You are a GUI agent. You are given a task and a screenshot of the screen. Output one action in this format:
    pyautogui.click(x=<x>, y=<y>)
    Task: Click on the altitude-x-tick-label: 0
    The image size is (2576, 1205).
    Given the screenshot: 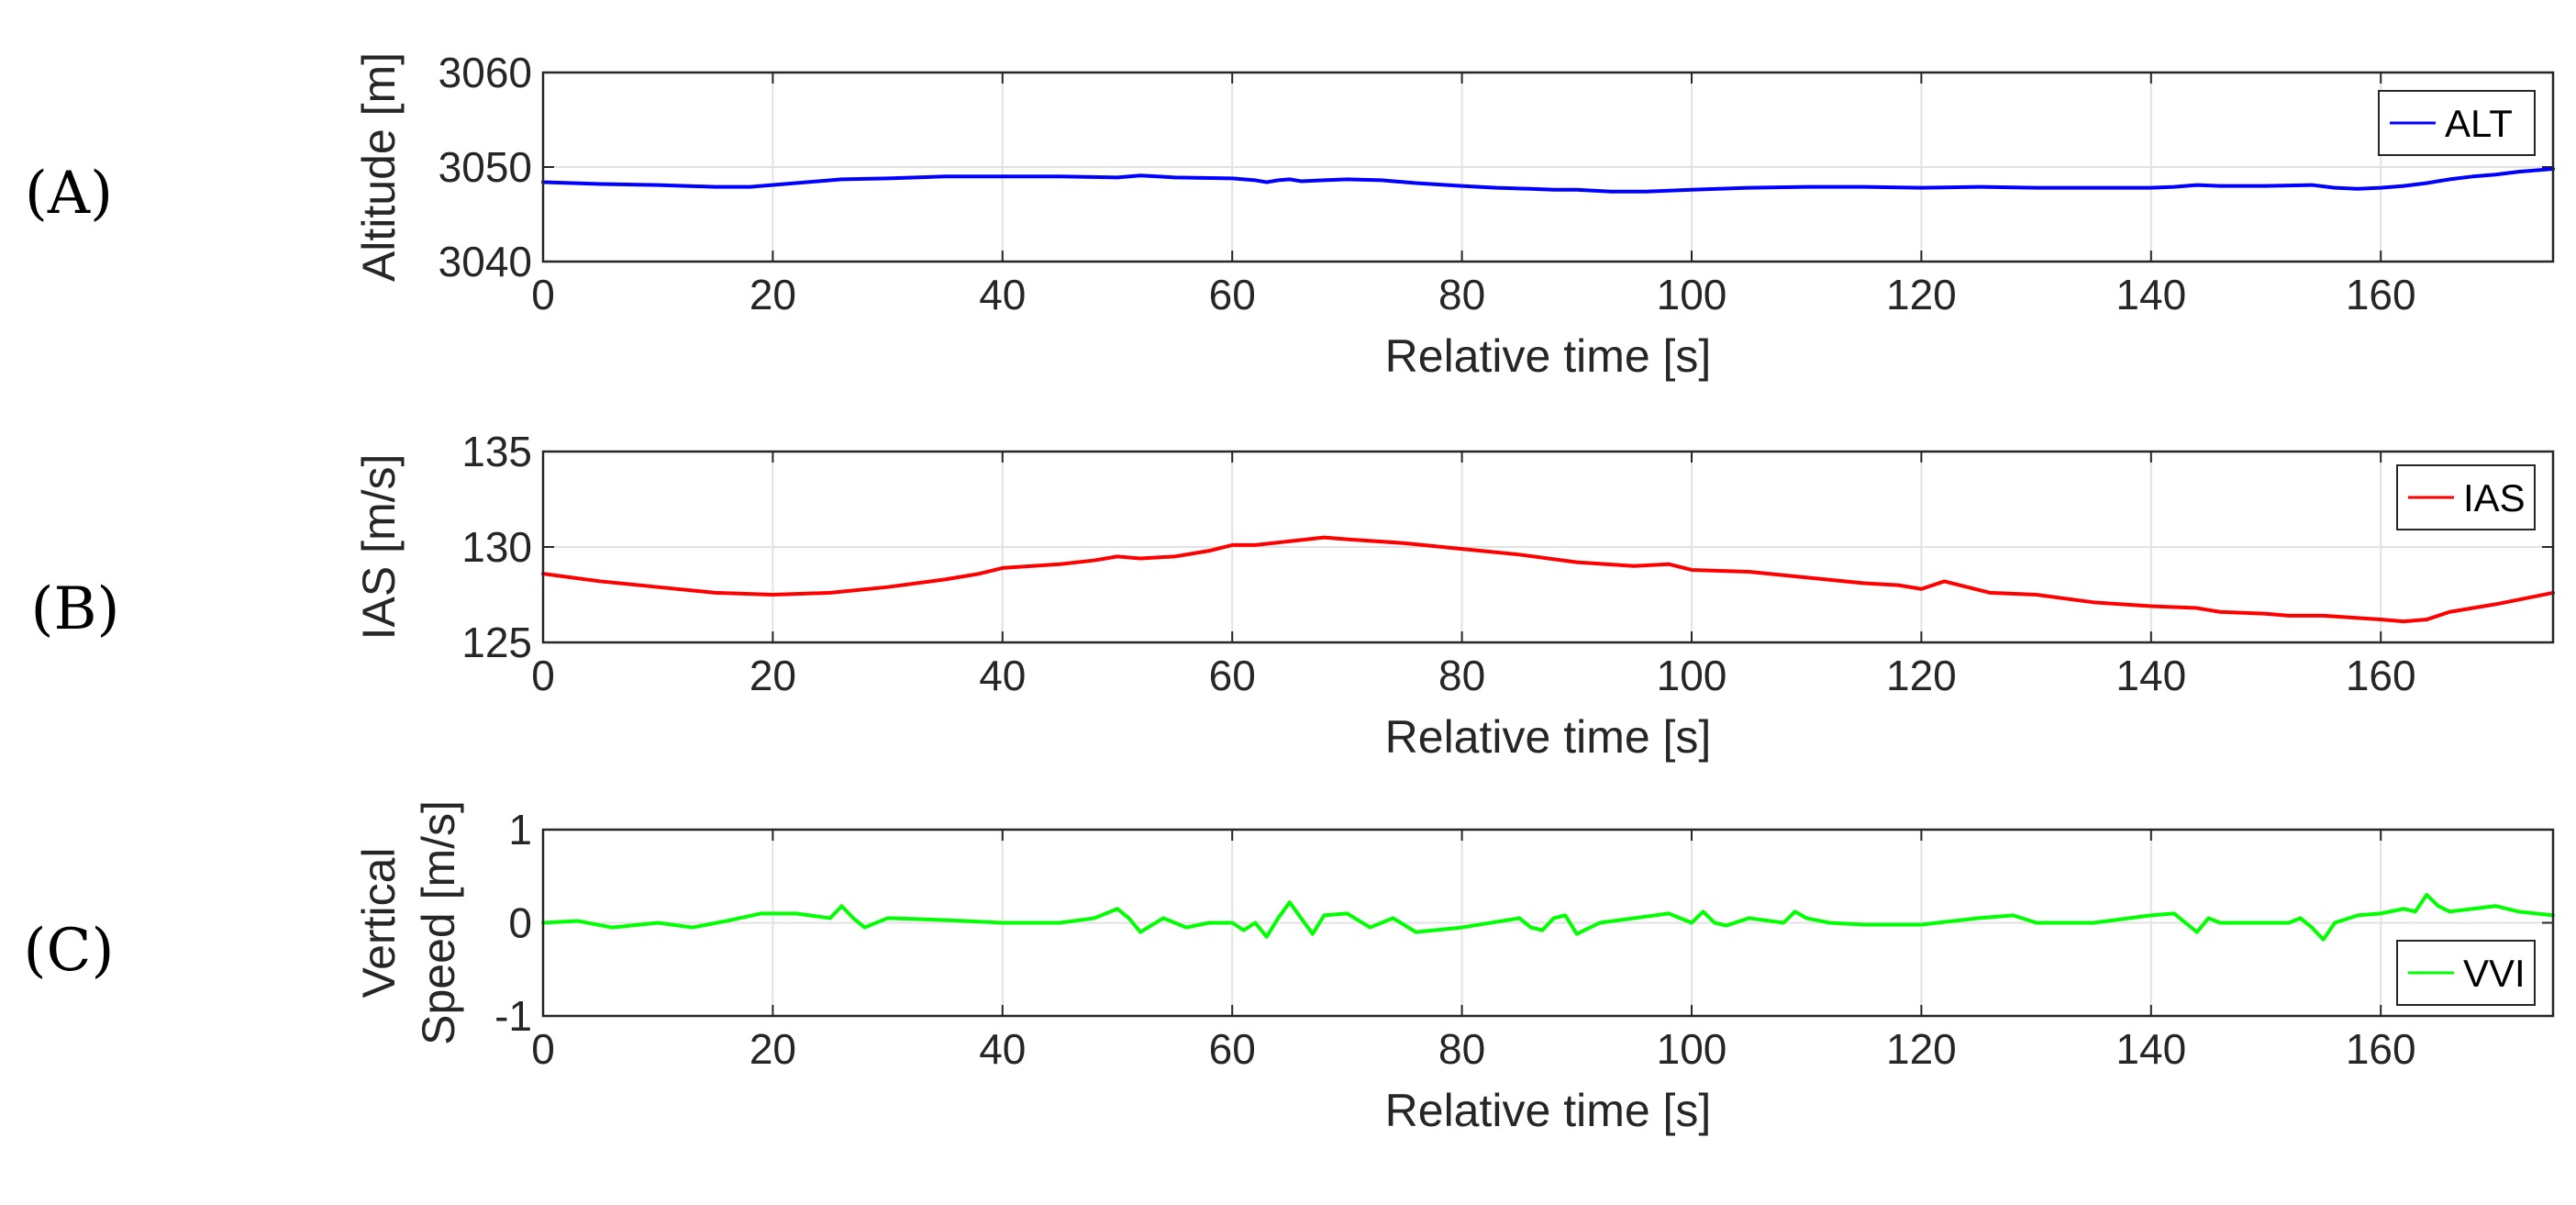 What is the action you would take?
    pyautogui.click(x=543, y=294)
    